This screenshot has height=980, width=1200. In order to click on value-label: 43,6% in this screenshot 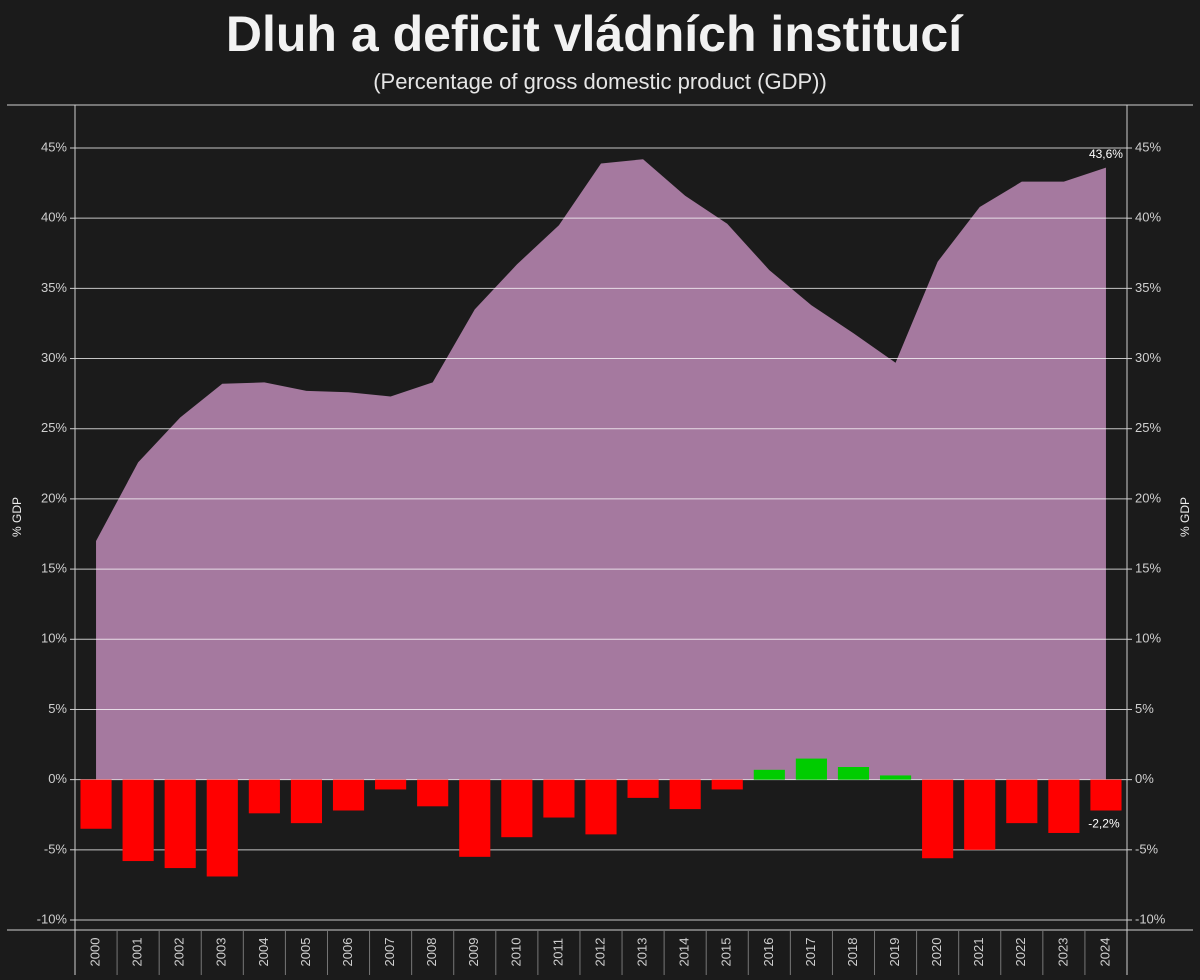, I will do `click(1106, 154)`.